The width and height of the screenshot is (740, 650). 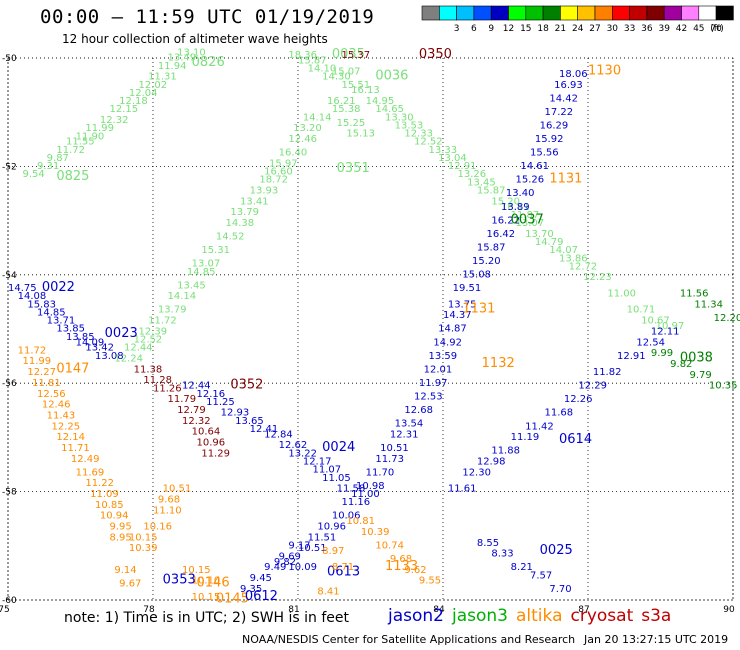 I want to click on swh-value: 11.58, so click(x=351, y=489).